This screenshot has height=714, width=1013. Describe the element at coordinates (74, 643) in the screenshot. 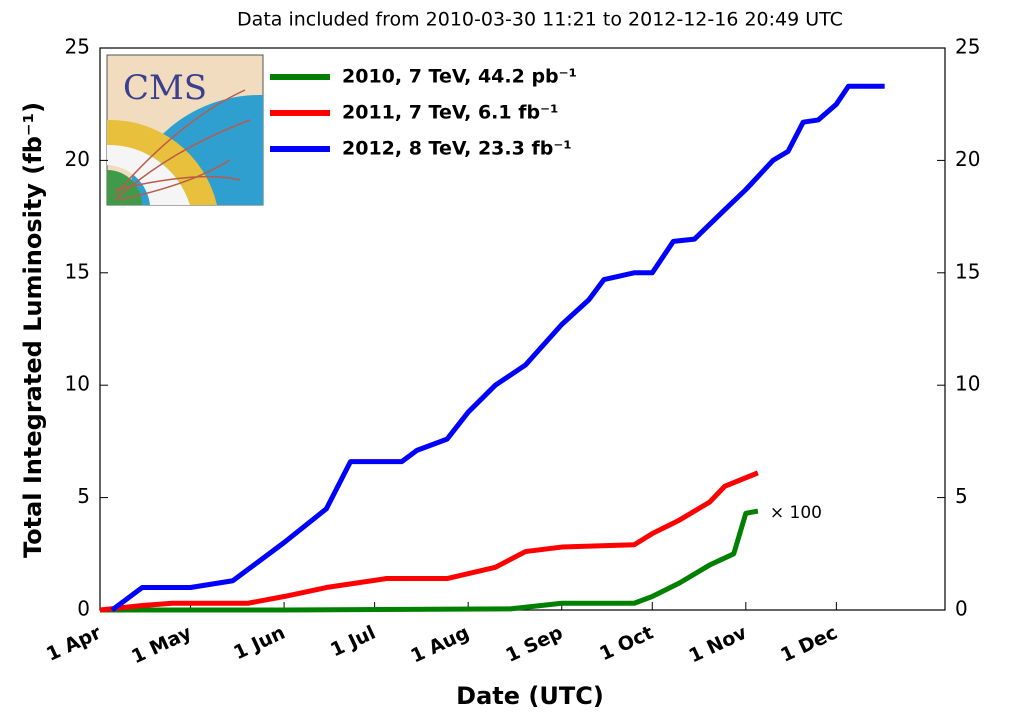

I see `x-tick-label: 1 Apr` at that location.